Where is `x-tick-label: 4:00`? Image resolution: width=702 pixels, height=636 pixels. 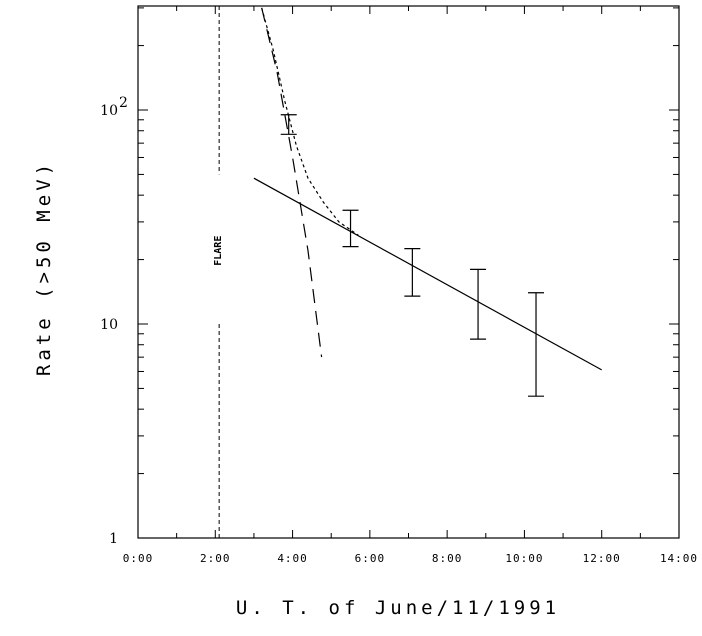
x-tick-label: 4:00 is located at coordinates (292, 558).